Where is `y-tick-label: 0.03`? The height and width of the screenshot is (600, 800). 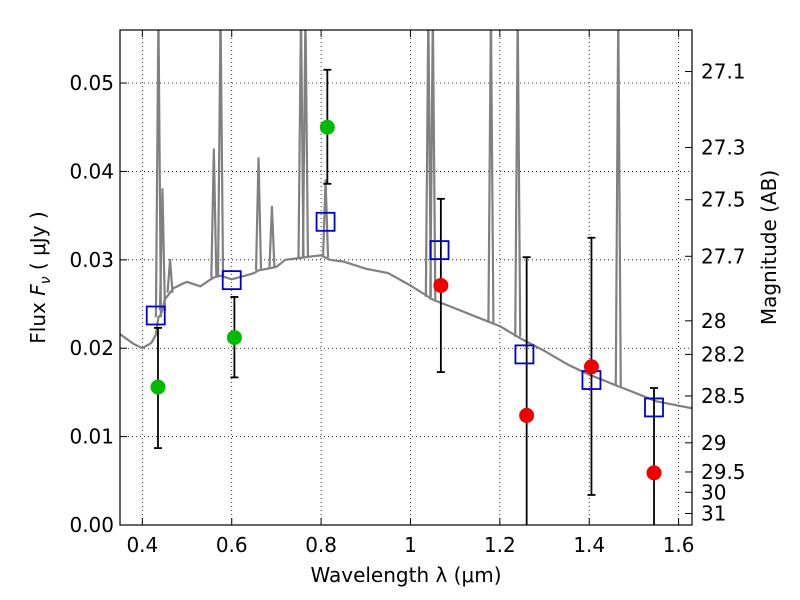
y-tick-label: 0.03 is located at coordinates (91, 260).